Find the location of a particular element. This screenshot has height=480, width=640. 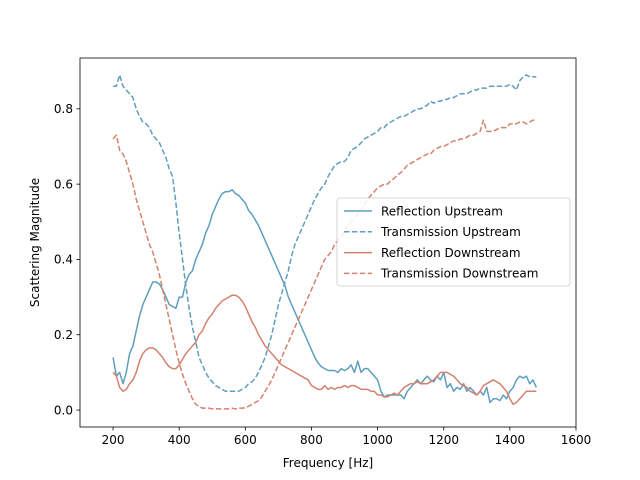

y-axis-label: Scattering Magnitude is located at coordinates (35, 242).